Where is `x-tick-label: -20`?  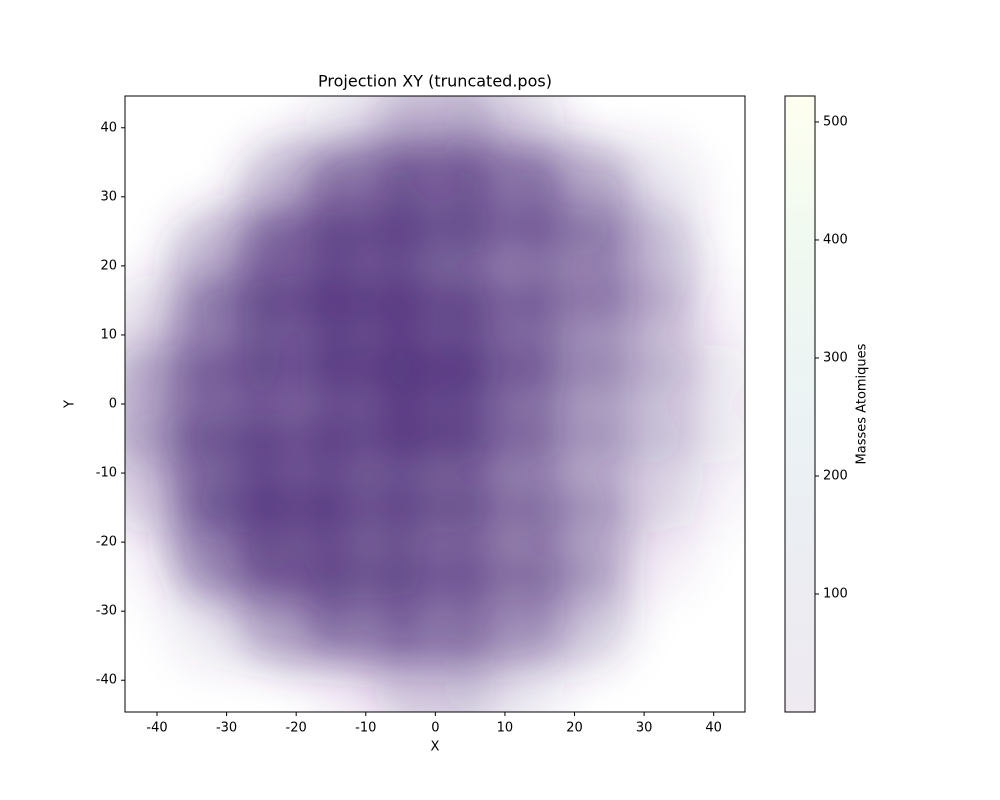
x-tick-label: -20 is located at coordinates (296, 728).